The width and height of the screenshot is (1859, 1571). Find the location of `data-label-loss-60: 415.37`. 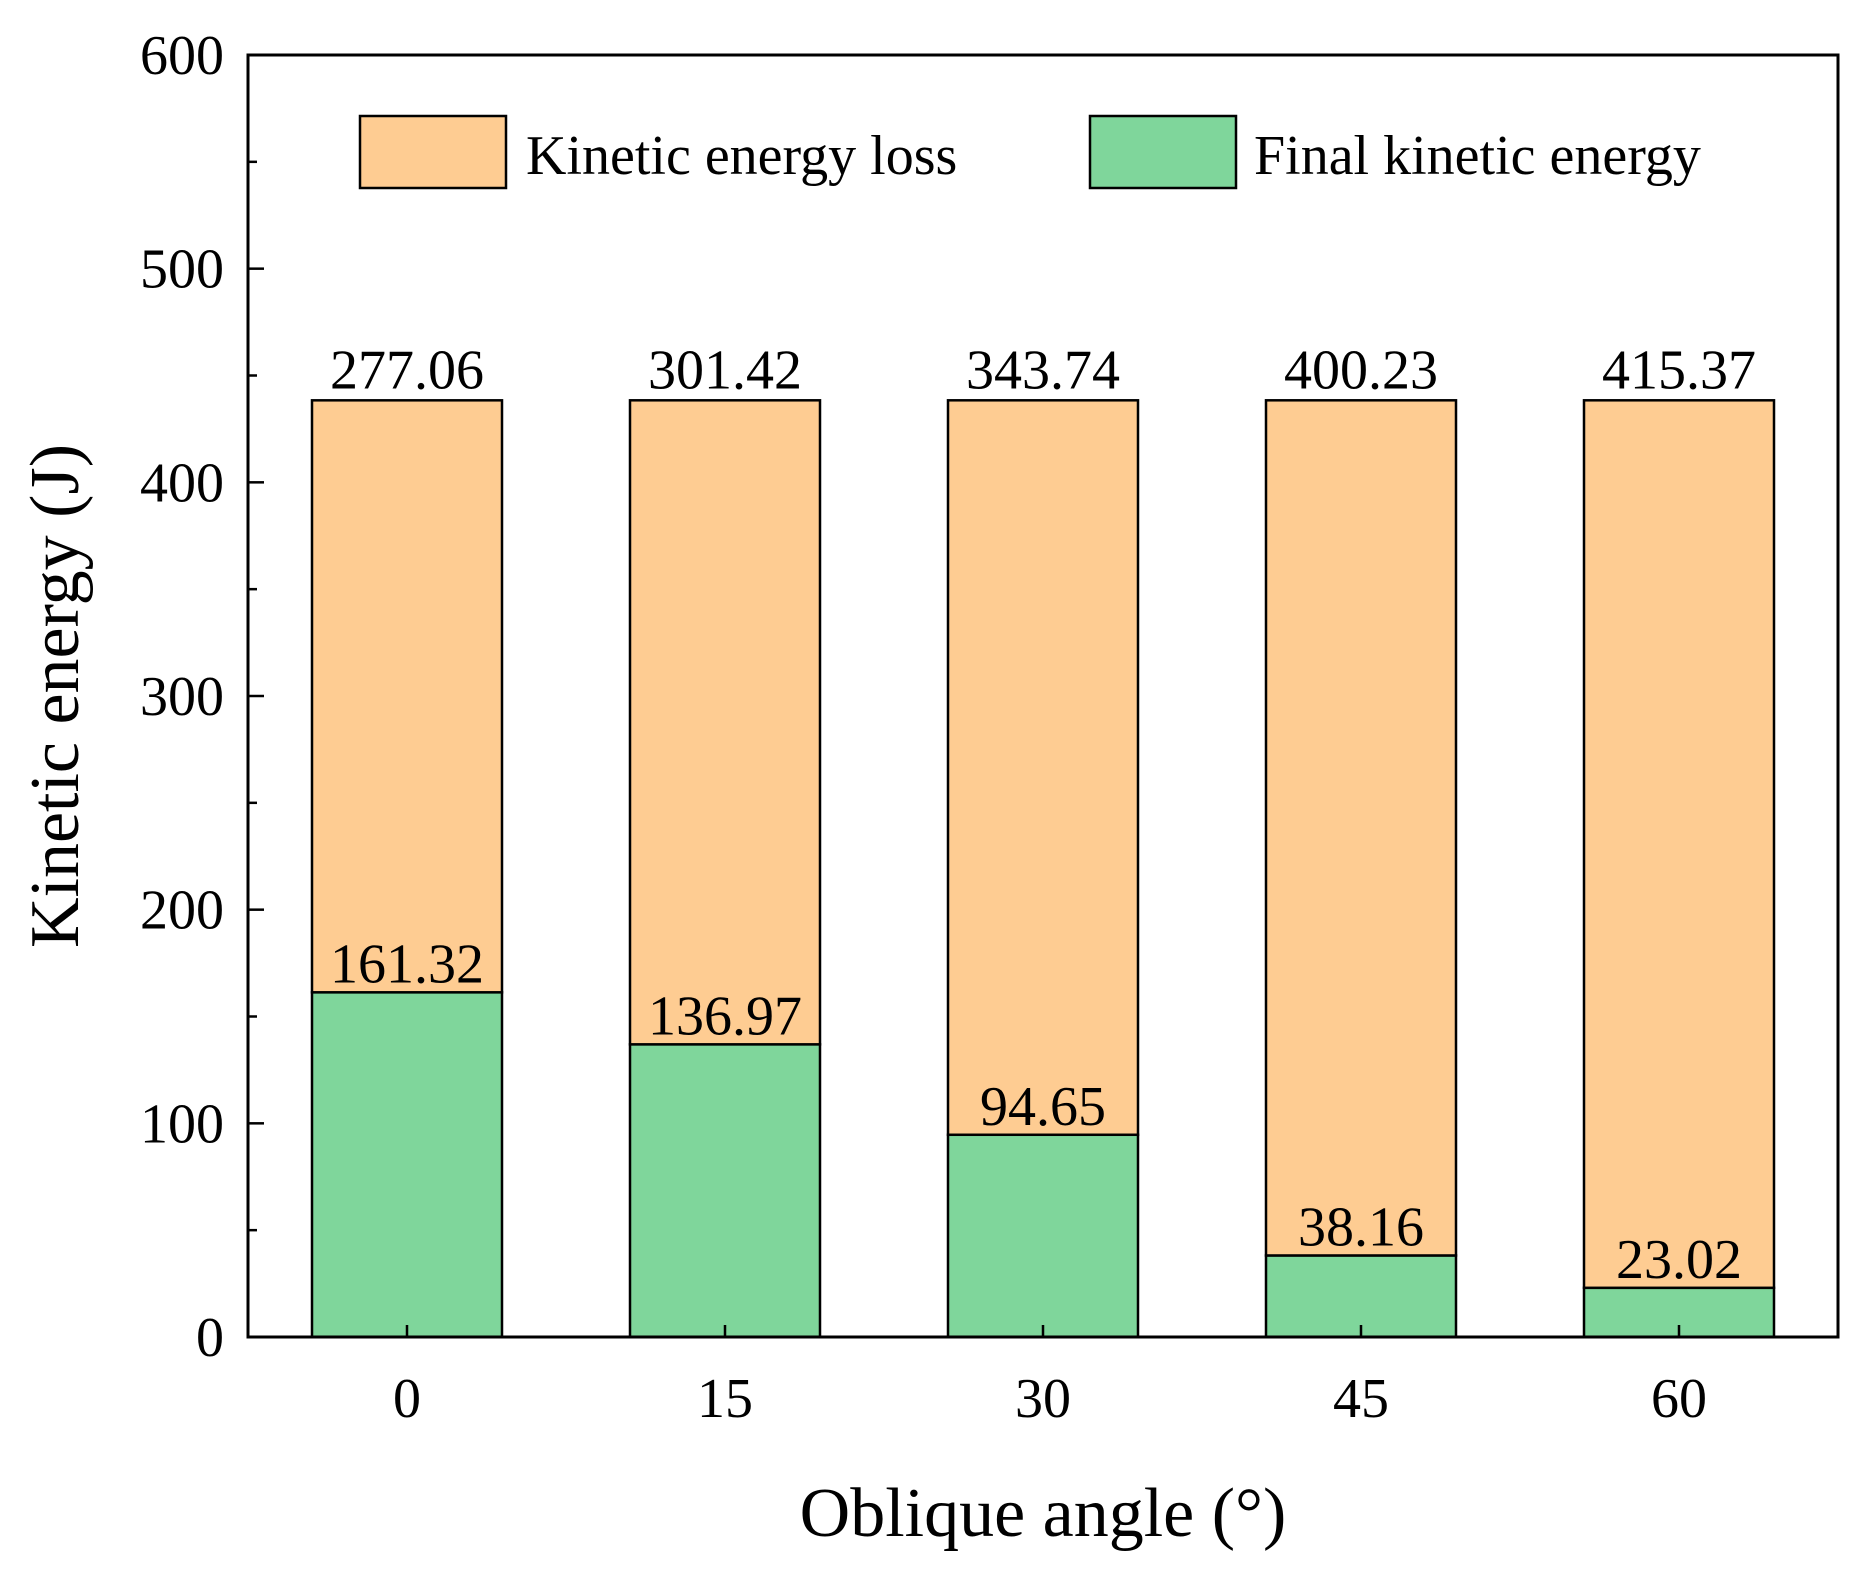

data-label-loss-60: 415.37 is located at coordinates (1679, 370).